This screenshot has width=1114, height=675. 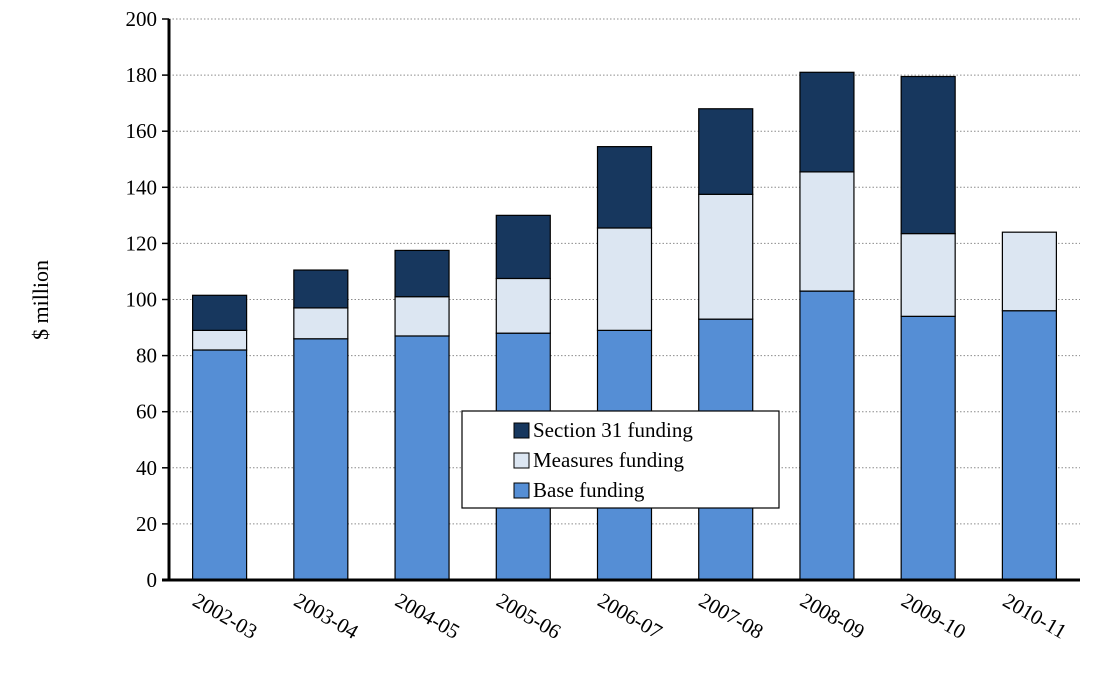 I want to click on y-tick-label: 100, so click(x=142, y=300).